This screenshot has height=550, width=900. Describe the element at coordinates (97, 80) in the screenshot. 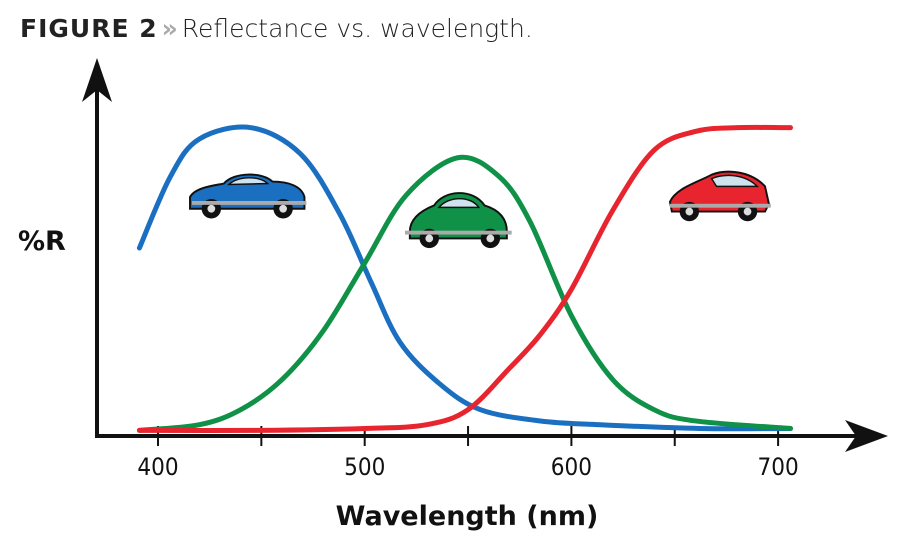

I see `y-axis-arrow-icon` at that location.